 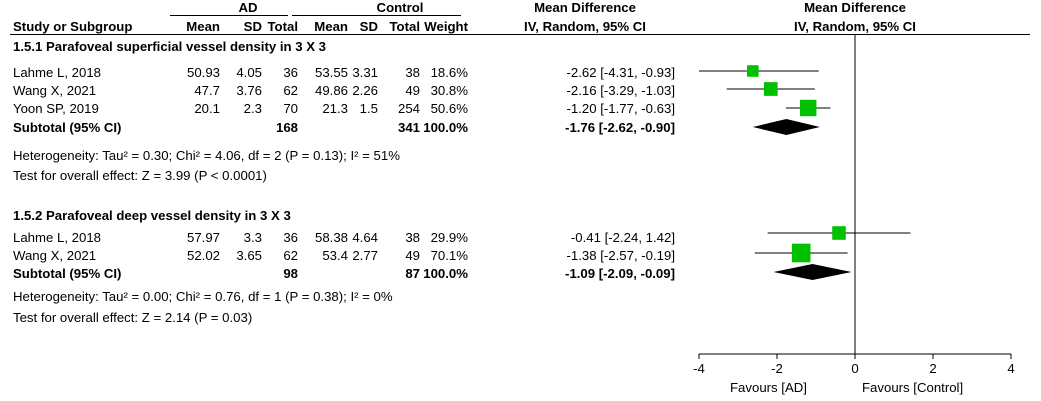 What do you see at coordinates (449, 255) in the screenshot?
I see `weight-cell: 70.1%` at bounding box center [449, 255].